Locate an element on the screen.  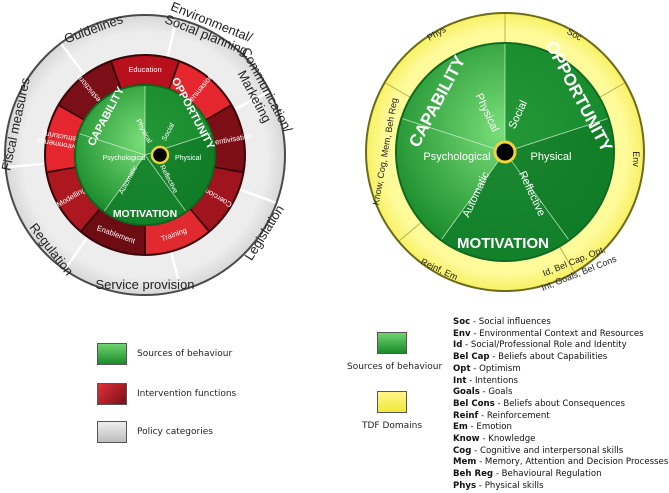
abbreviation-term: Id is located at coordinates (458, 345).